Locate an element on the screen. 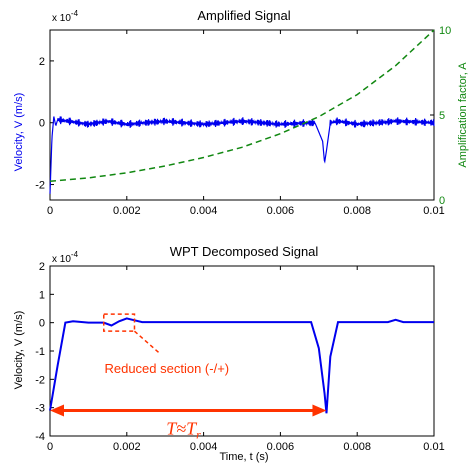 The height and width of the screenshot is (468, 471). chart2-x-tick-label: 0.006 is located at coordinates (281, 447).